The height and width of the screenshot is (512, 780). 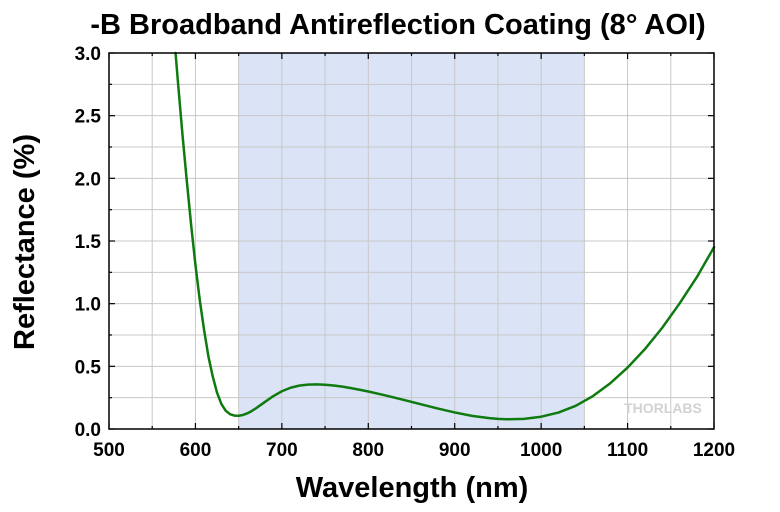 I want to click on x-tick-label: 1200, so click(x=714, y=450).